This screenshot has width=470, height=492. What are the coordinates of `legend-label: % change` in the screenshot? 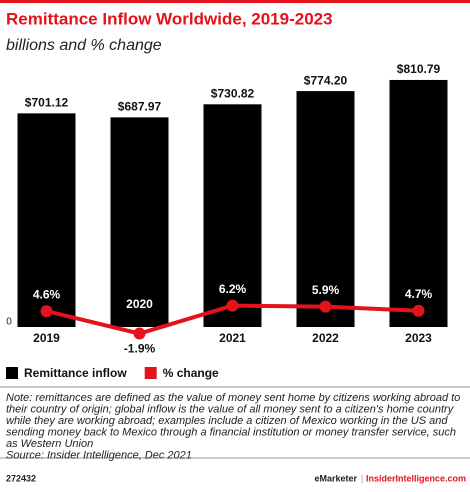 It's located at (191, 373).